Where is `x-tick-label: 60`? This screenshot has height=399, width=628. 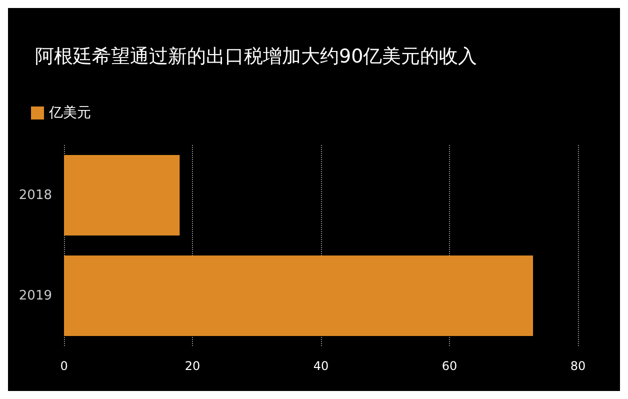 x-tick-label: 60 is located at coordinates (450, 366).